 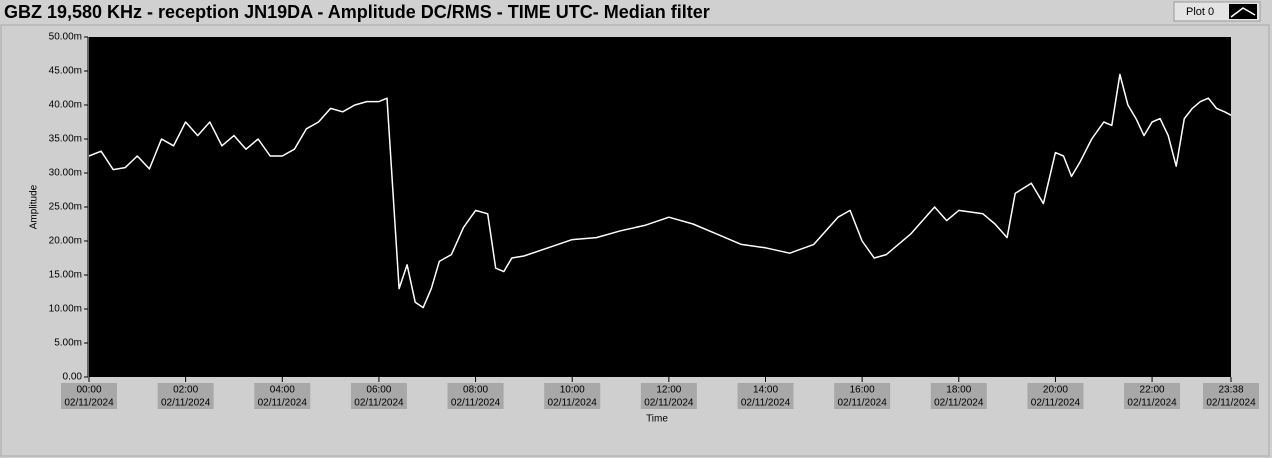 What do you see at coordinates (73, 377) in the screenshot?
I see `y-tick-label: 0.00` at bounding box center [73, 377].